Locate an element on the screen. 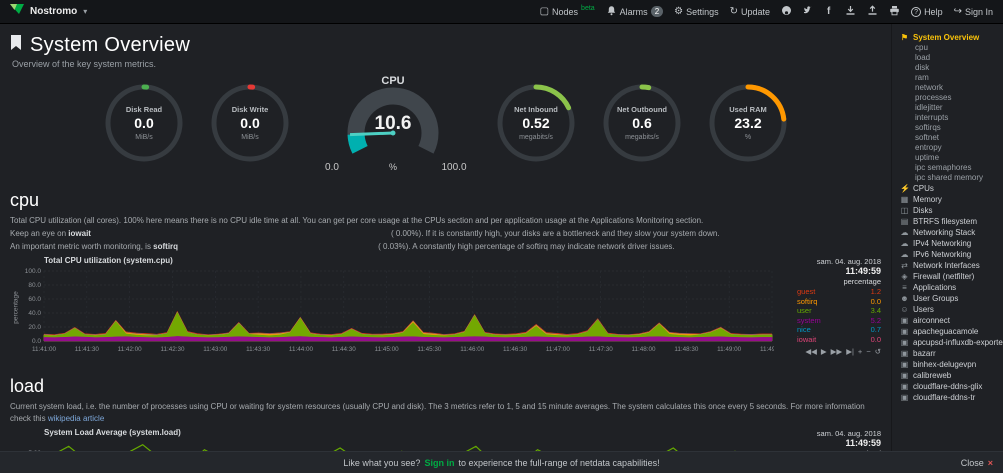  facebook-button: f is located at coordinates (829, 11).